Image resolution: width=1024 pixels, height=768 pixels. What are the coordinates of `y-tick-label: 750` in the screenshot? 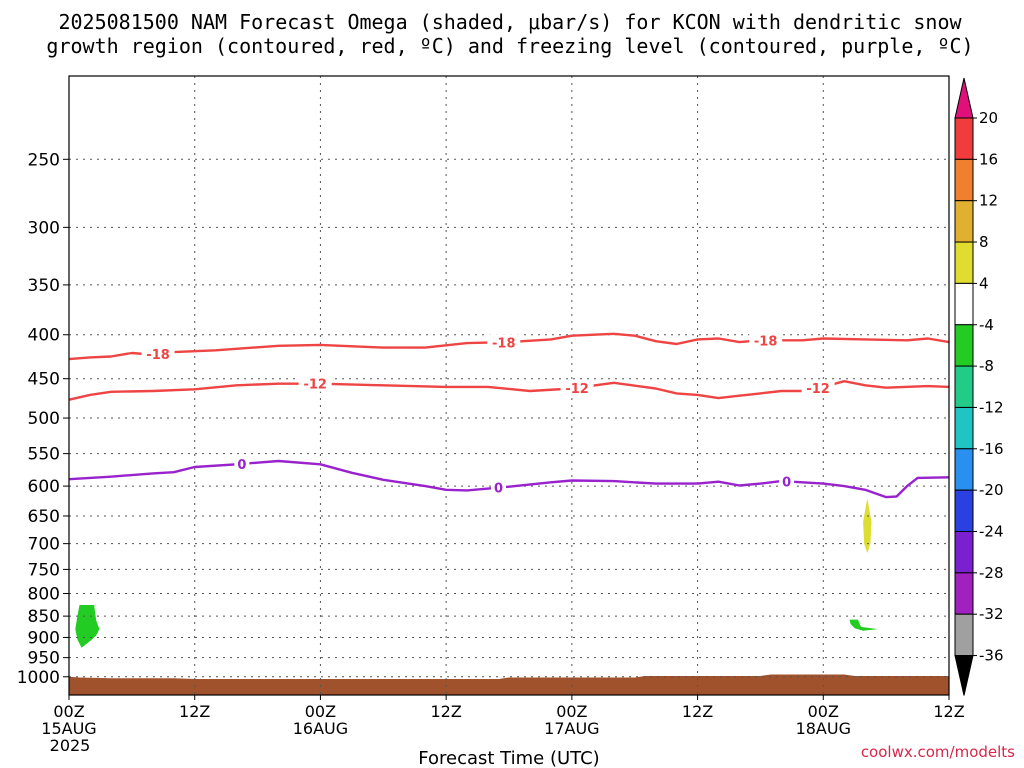 It's located at (44, 570).